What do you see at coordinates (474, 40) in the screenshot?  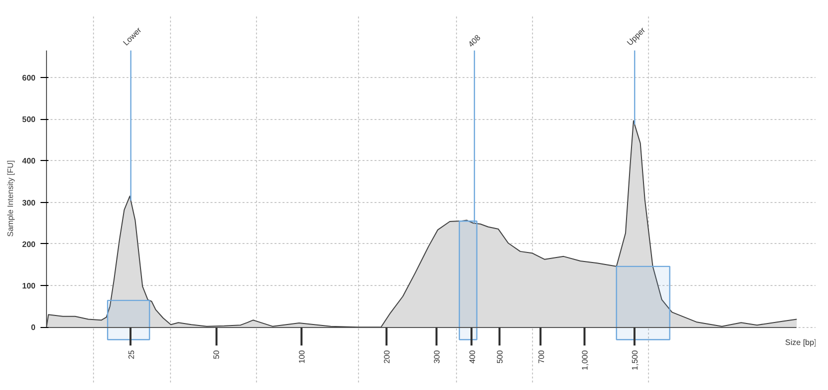 I see `ref-line-label: 408` at bounding box center [474, 40].